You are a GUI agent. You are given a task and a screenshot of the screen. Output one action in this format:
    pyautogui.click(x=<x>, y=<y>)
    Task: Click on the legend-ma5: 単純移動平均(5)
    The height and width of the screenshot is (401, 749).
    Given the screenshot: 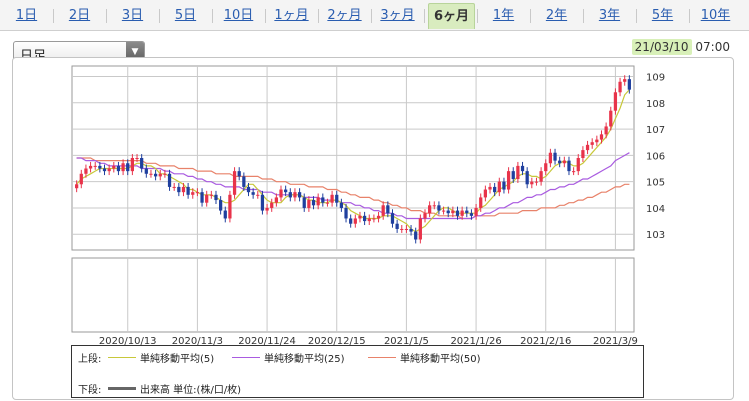 What is the action you would take?
    pyautogui.click(x=177, y=359)
    